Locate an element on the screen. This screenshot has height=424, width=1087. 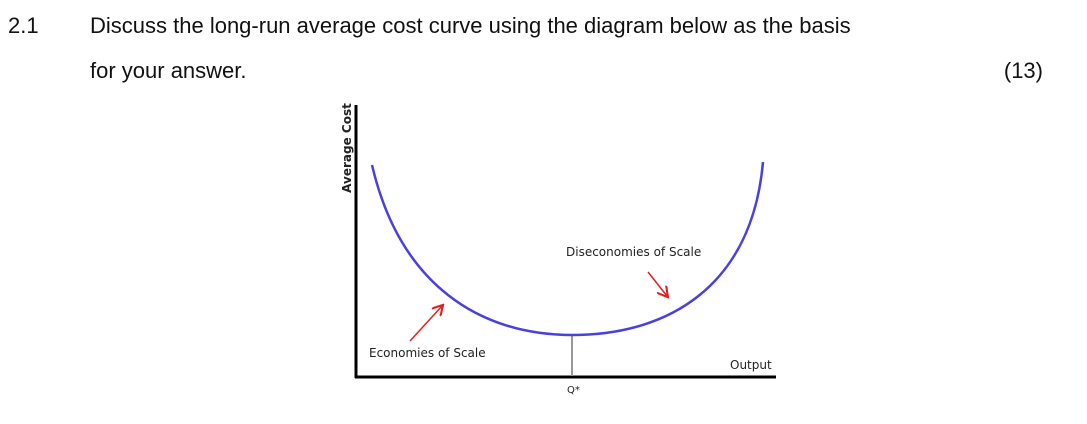
q-label: Q* is located at coordinates (573, 390).